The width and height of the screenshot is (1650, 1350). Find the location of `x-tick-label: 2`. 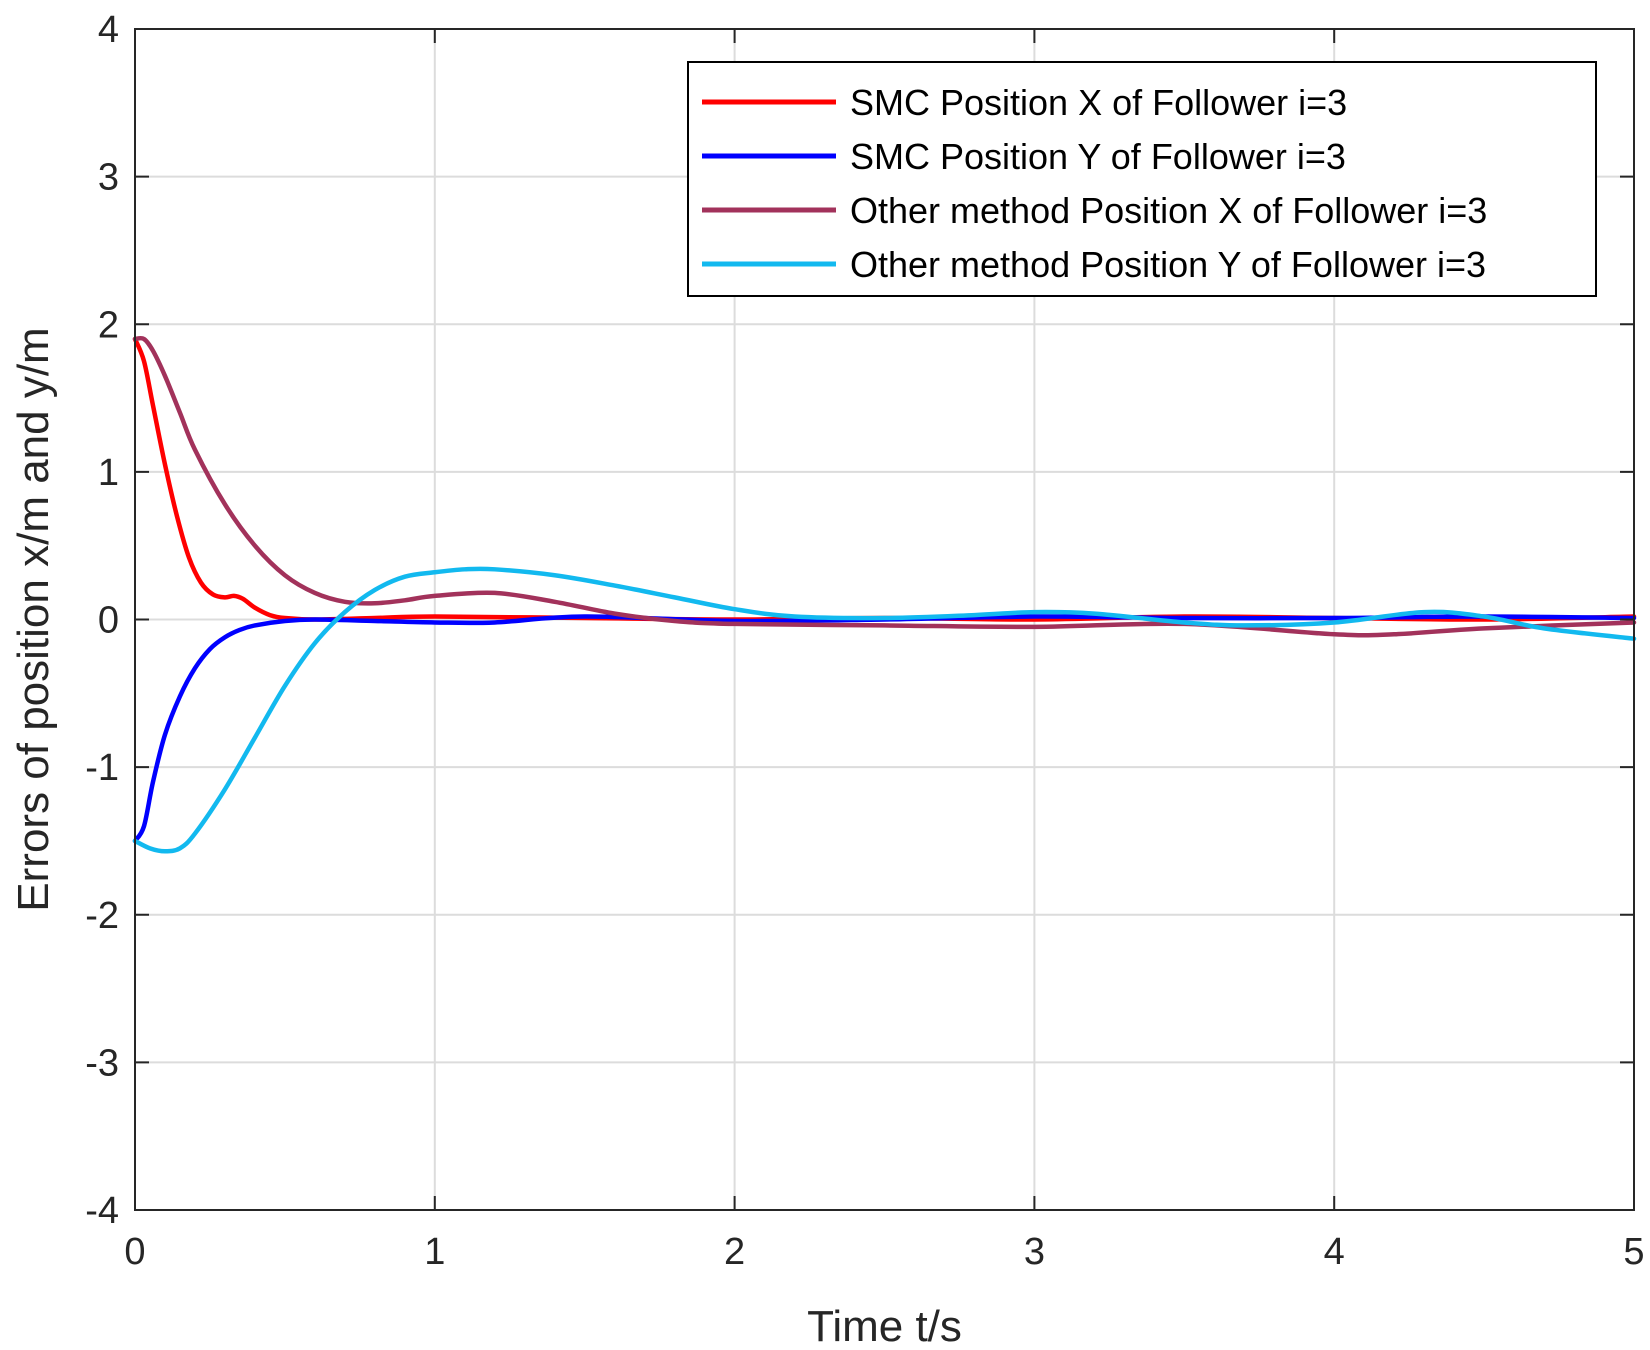

x-tick-label: 2 is located at coordinates (734, 1252).